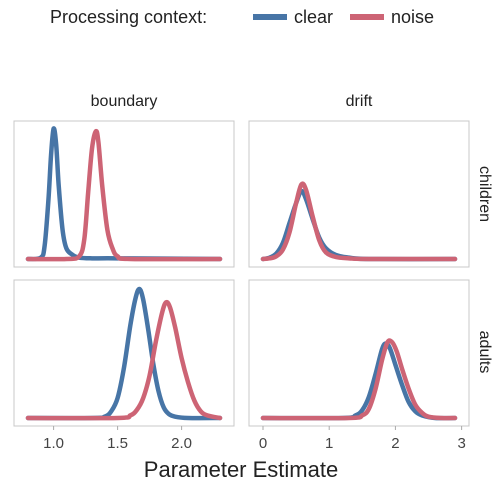 Image resolution: width=498 pixels, height=486 pixels. I want to click on panel-drift-adults, so click(359, 353).